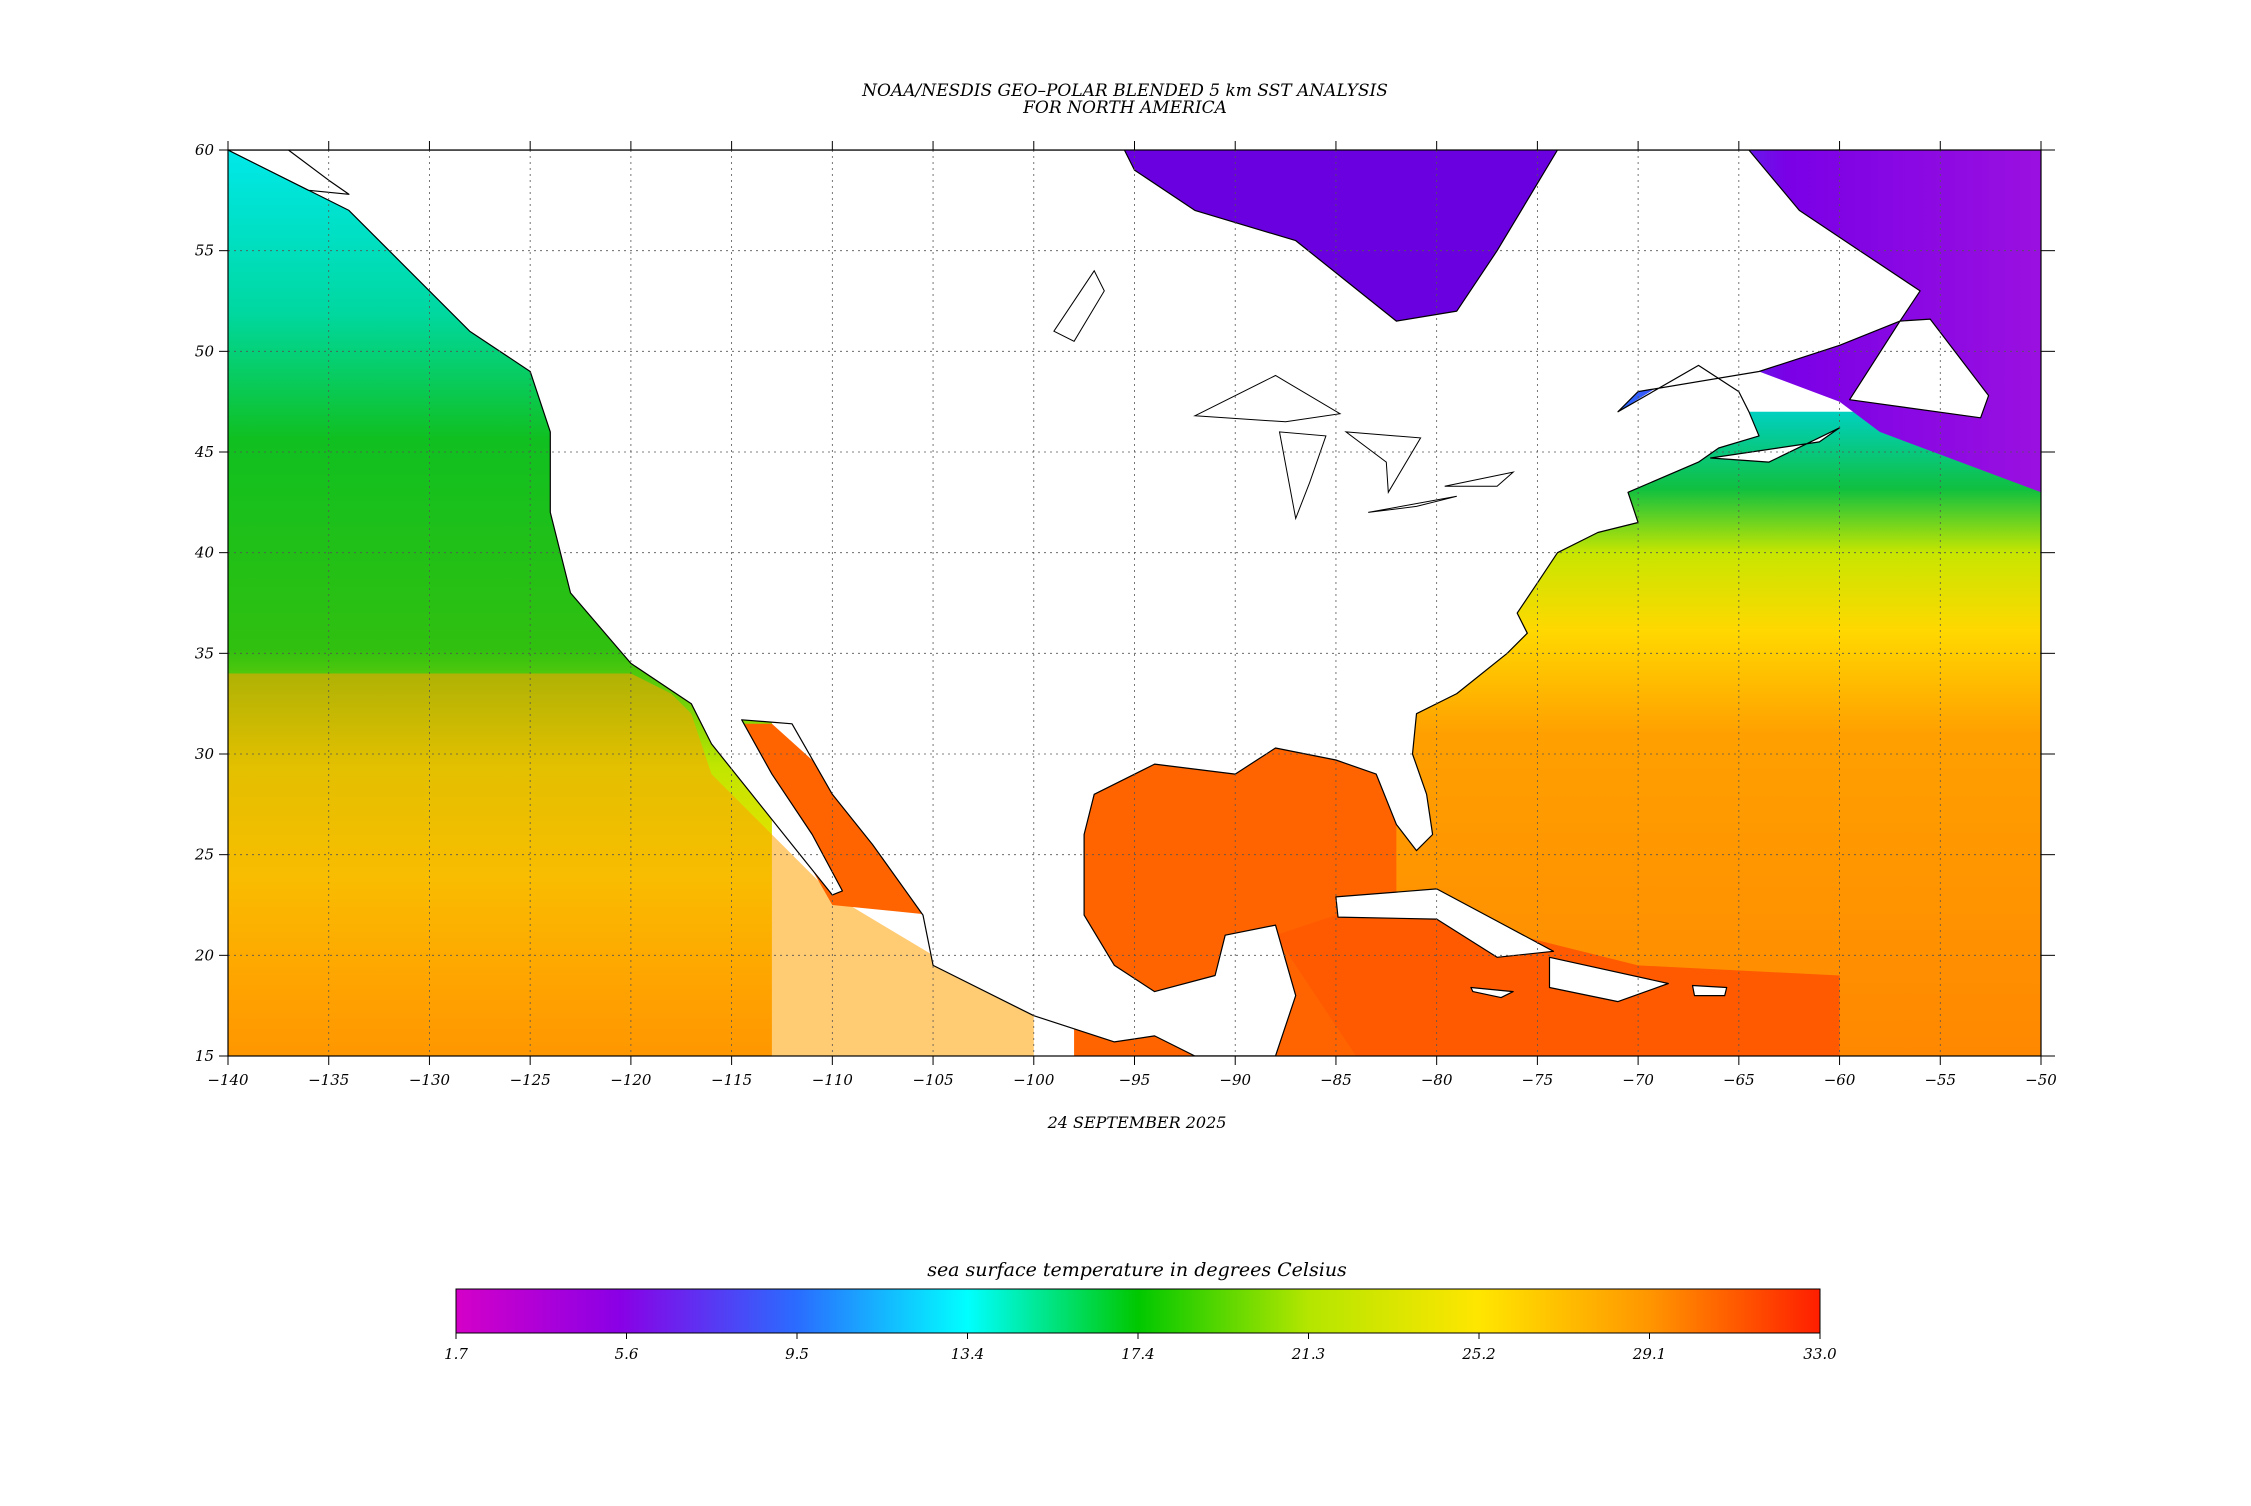 Image resolution: width=2251 pixels, height=1506 pixels. What do you see at coordinates (1739, 1080) in the screenshot?
I see `lon-tick-label: −65` at bounding box center [1739, 1080].